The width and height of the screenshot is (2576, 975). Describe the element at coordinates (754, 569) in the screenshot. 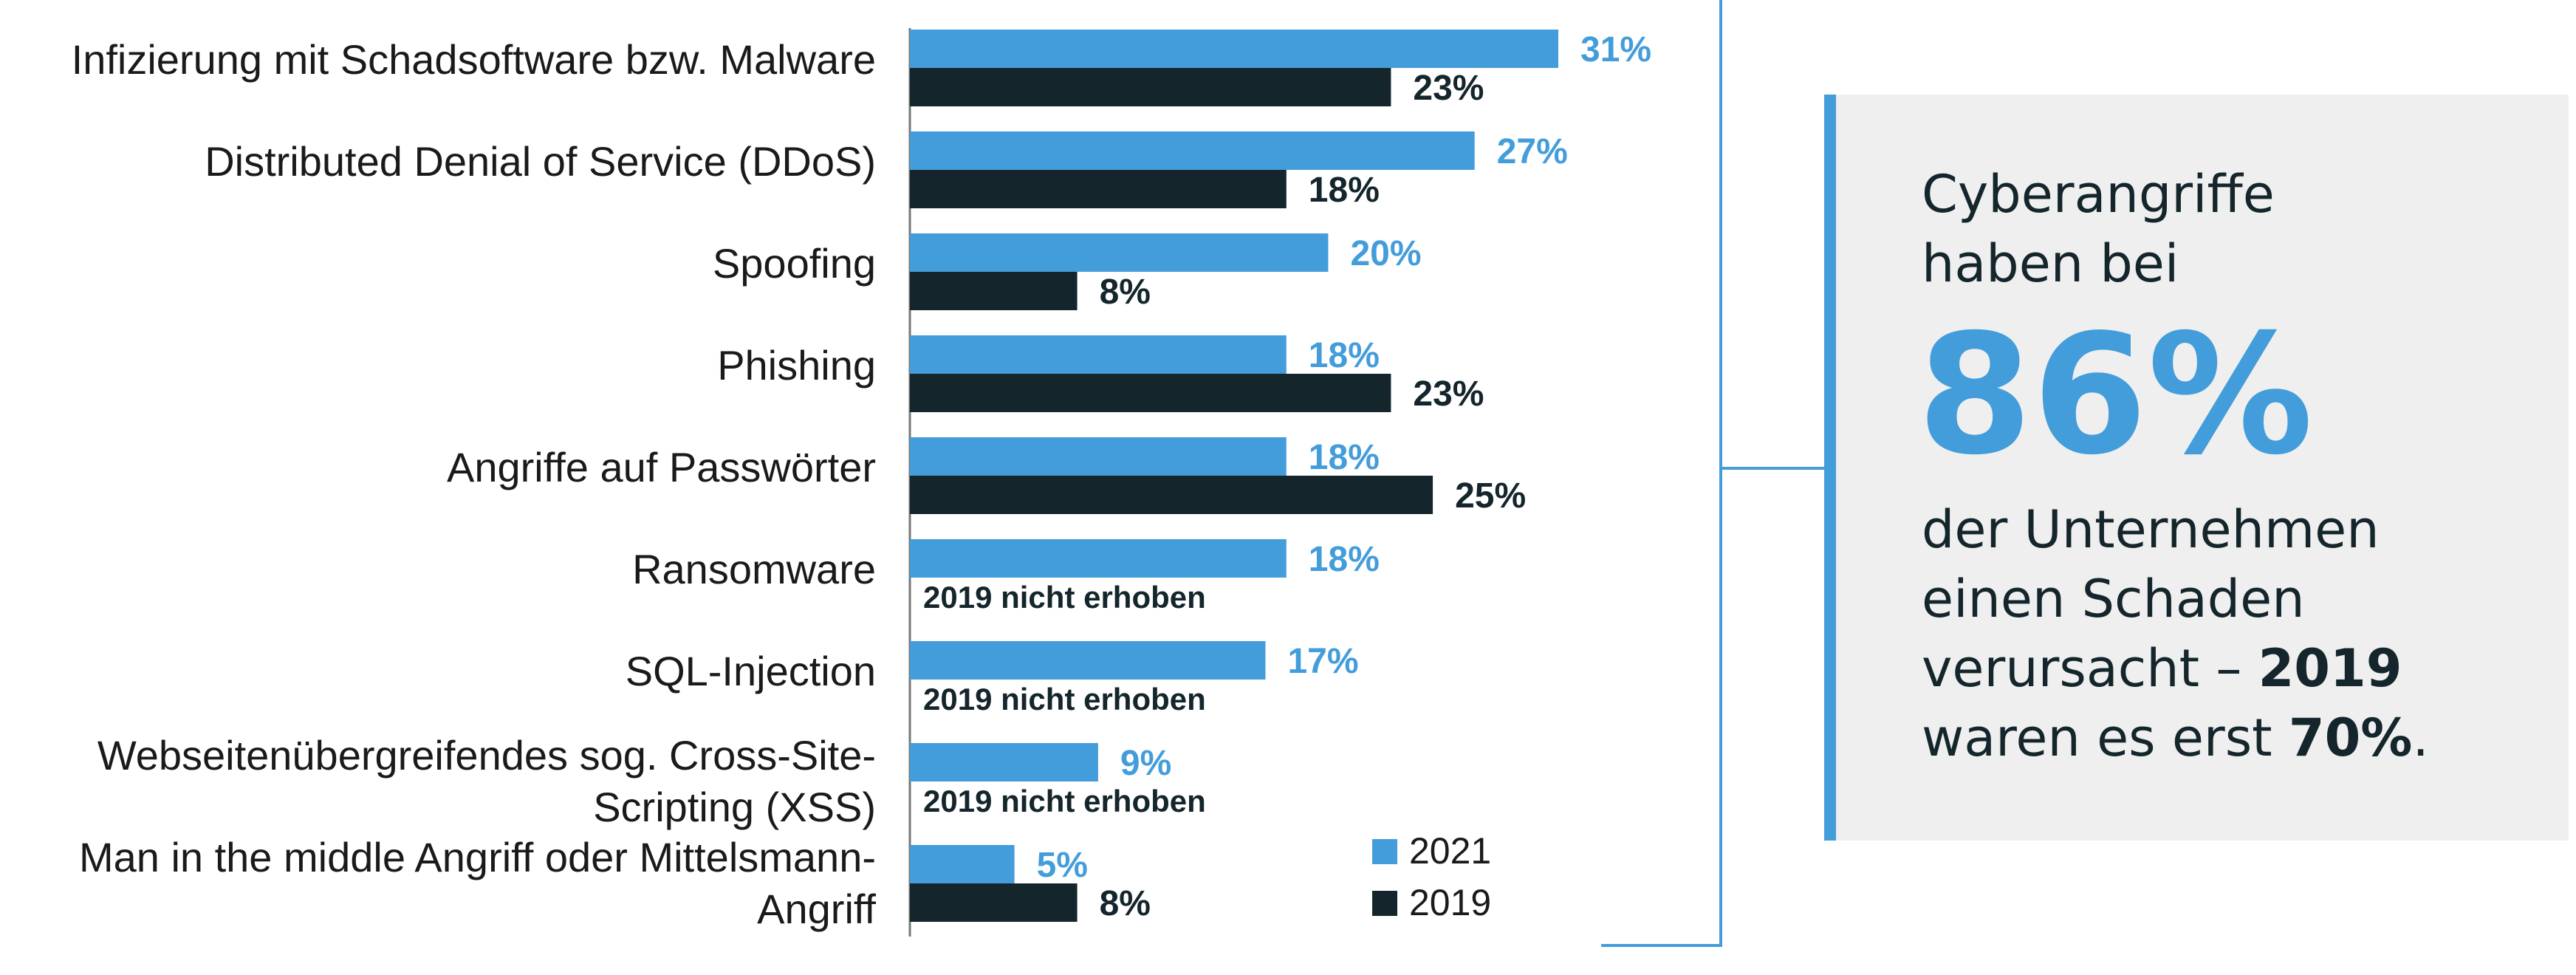

I see `category-label: Ransomware` at that location.